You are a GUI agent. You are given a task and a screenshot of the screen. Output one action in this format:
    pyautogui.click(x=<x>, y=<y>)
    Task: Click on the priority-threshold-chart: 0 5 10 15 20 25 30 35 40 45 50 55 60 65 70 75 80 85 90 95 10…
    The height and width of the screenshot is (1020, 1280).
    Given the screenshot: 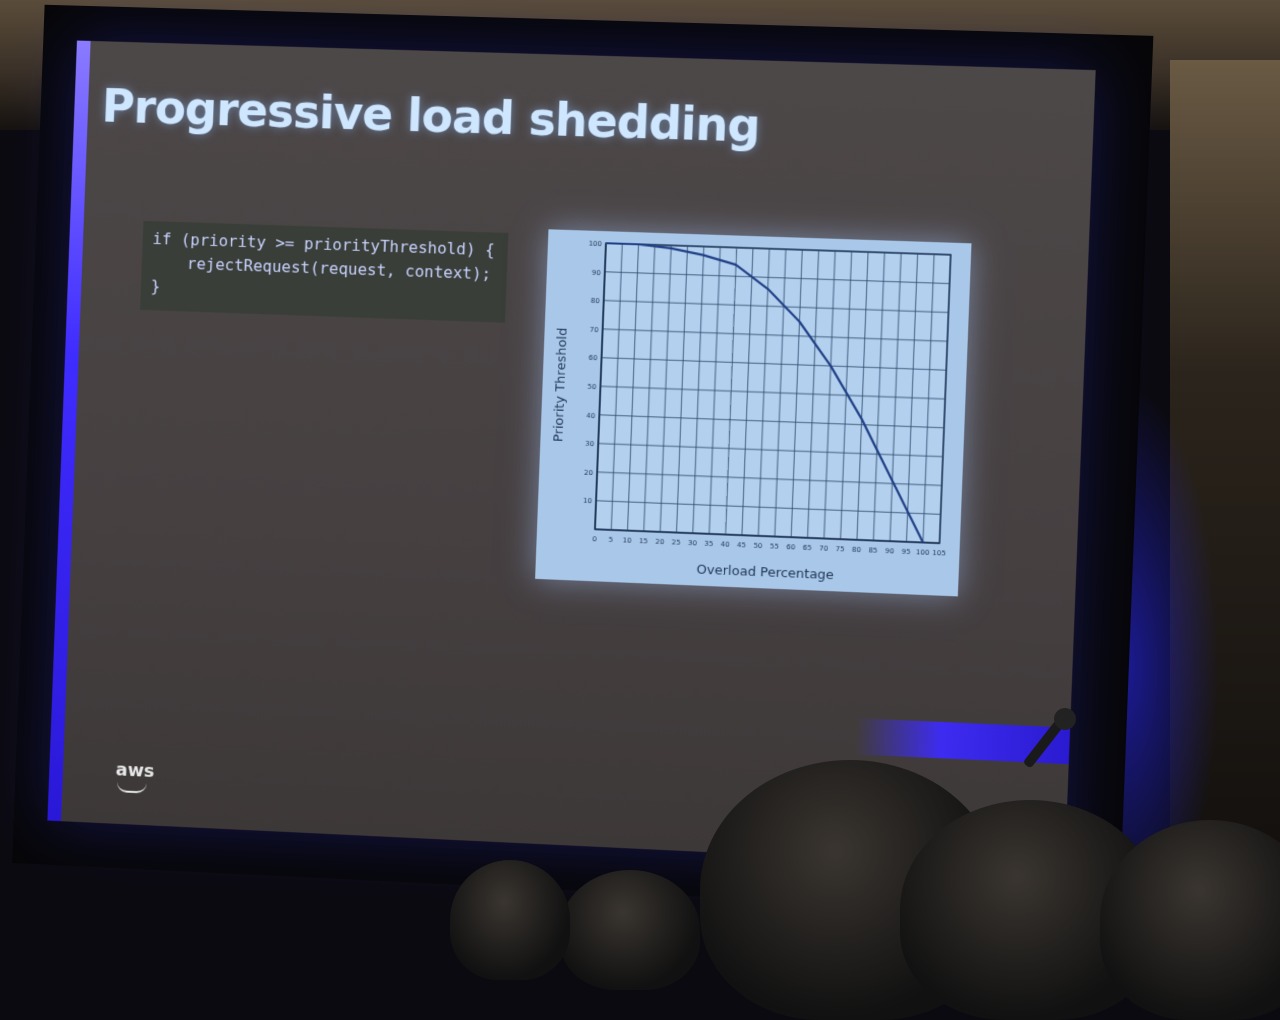 What is the action you would take?
    pyautogui.click(x=753, y=412)
    